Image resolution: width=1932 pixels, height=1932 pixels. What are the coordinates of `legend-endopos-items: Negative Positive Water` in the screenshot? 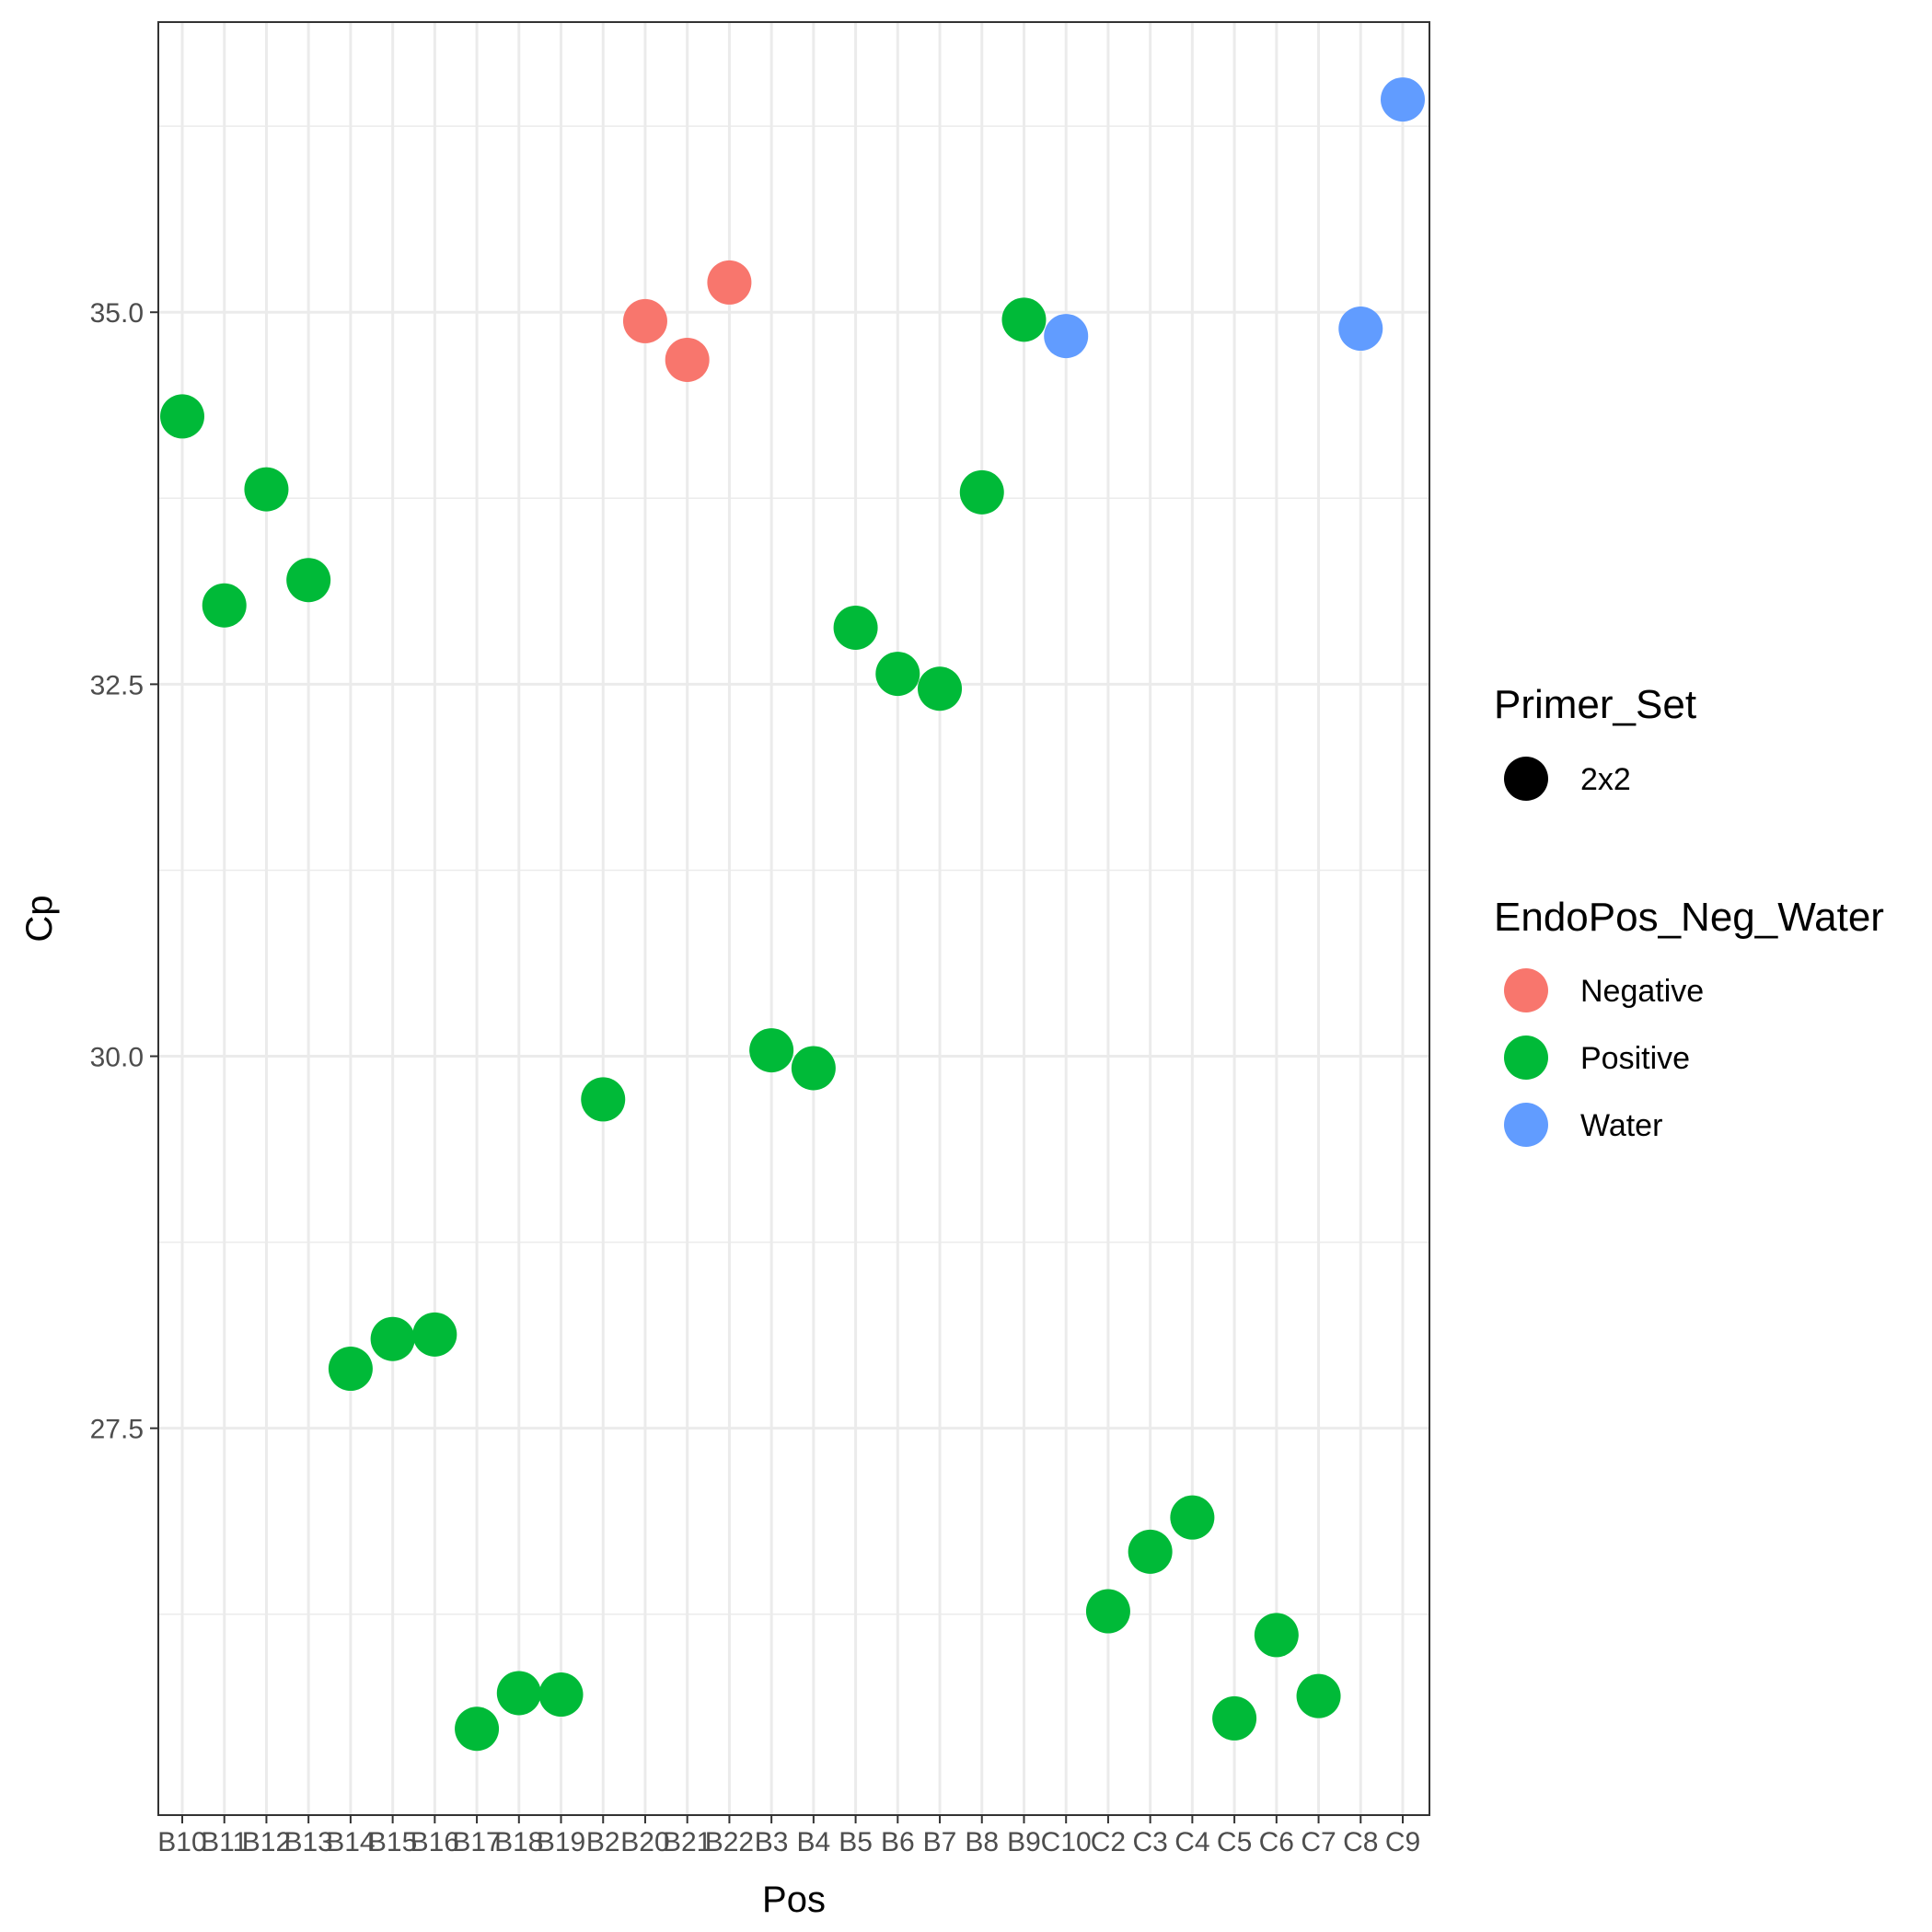 It's located at (1604, 1058).